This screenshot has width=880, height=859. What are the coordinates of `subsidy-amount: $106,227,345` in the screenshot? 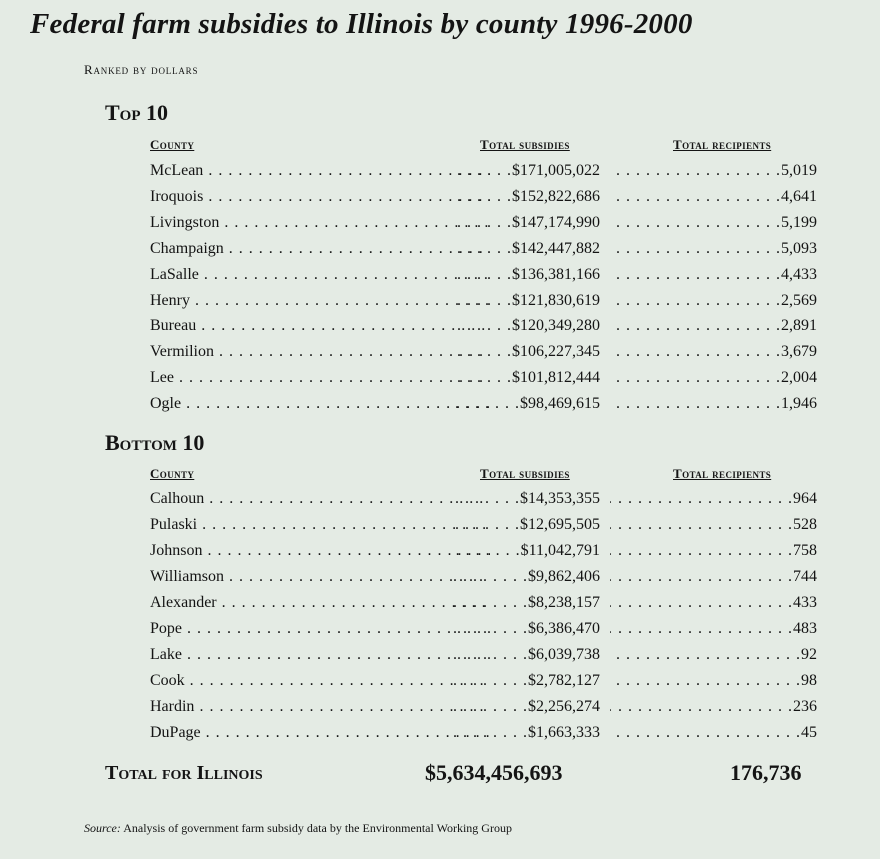 It's located at (525, 352).